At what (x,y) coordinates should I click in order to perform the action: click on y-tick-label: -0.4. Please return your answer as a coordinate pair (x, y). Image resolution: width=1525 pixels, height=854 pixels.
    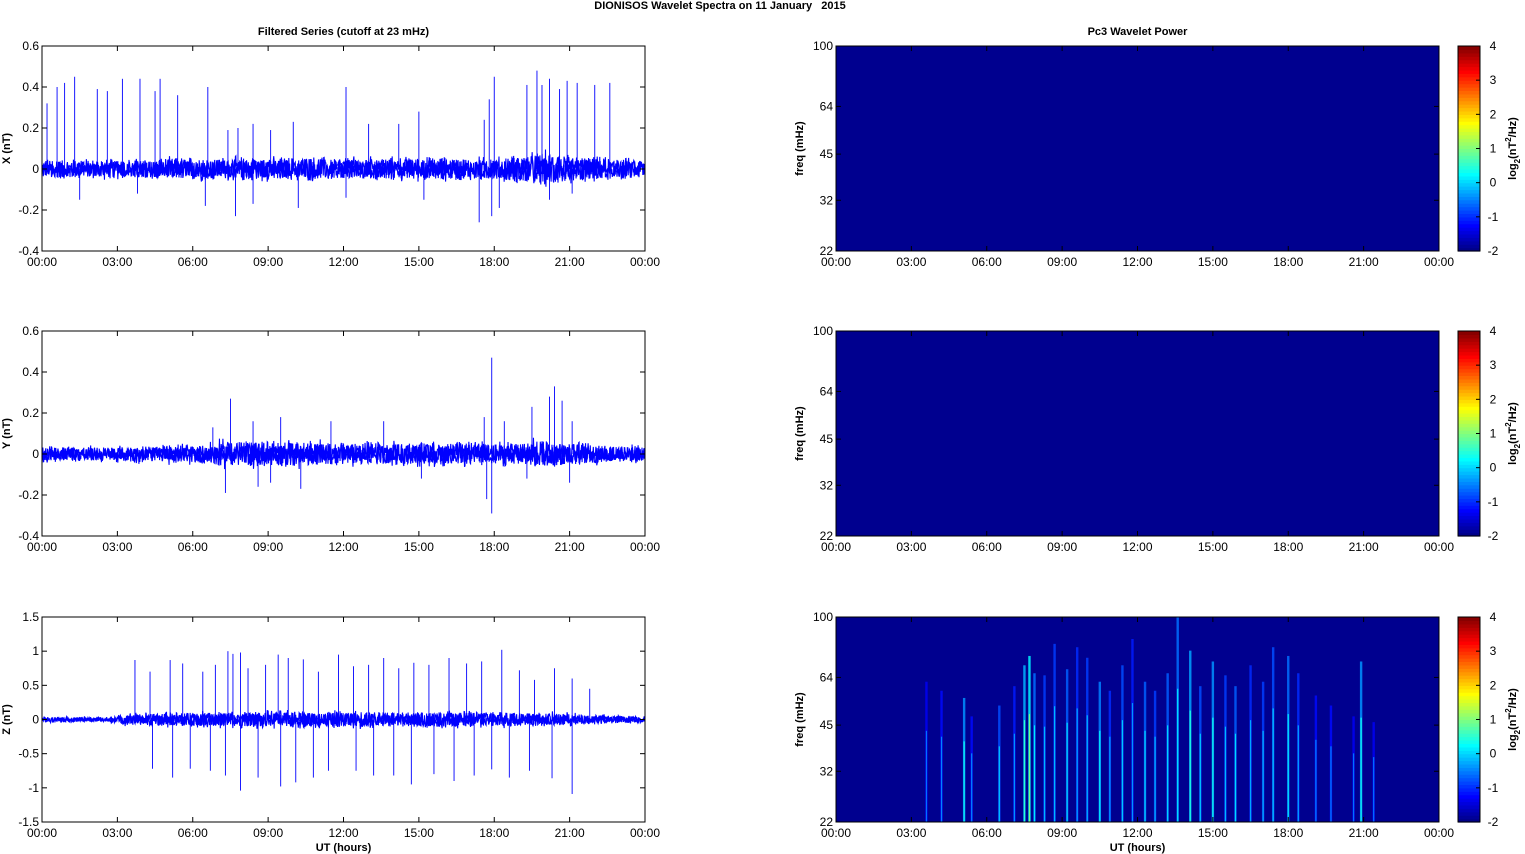
    Looking at the image, I should click on (28, 251).